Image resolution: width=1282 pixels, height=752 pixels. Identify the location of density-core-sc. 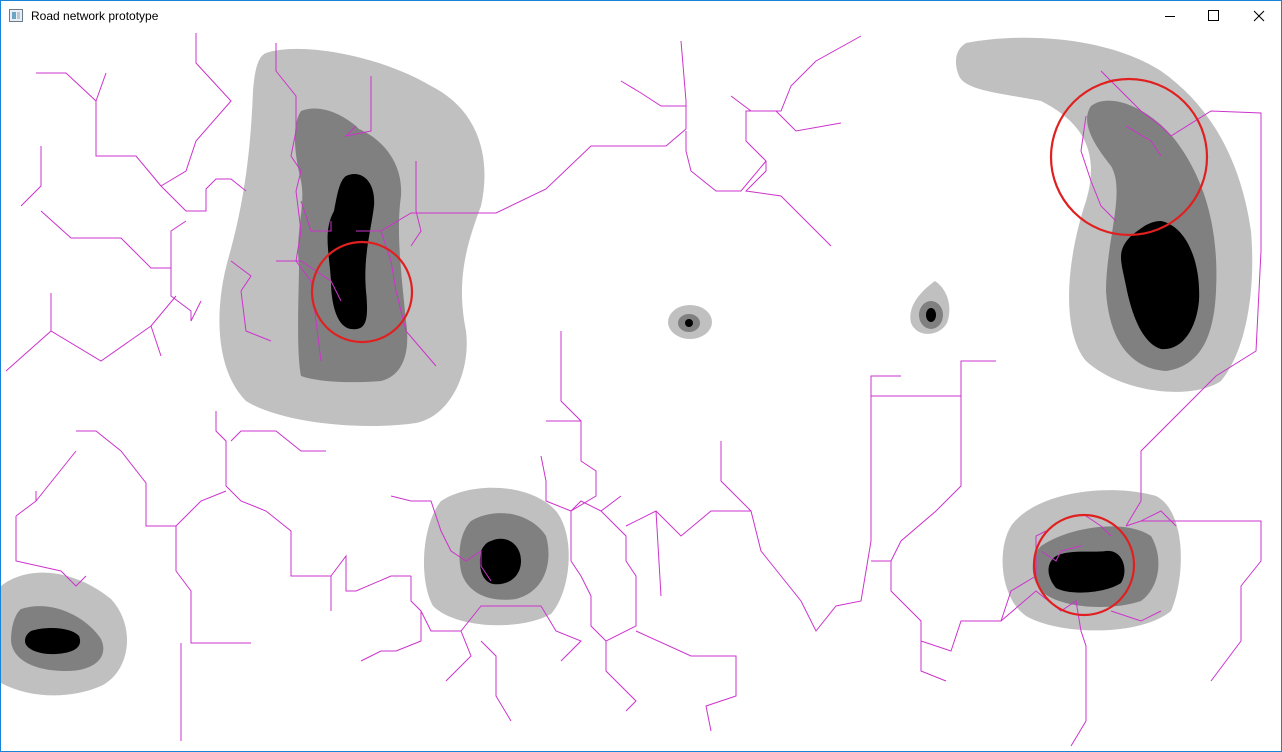
(500, 561).